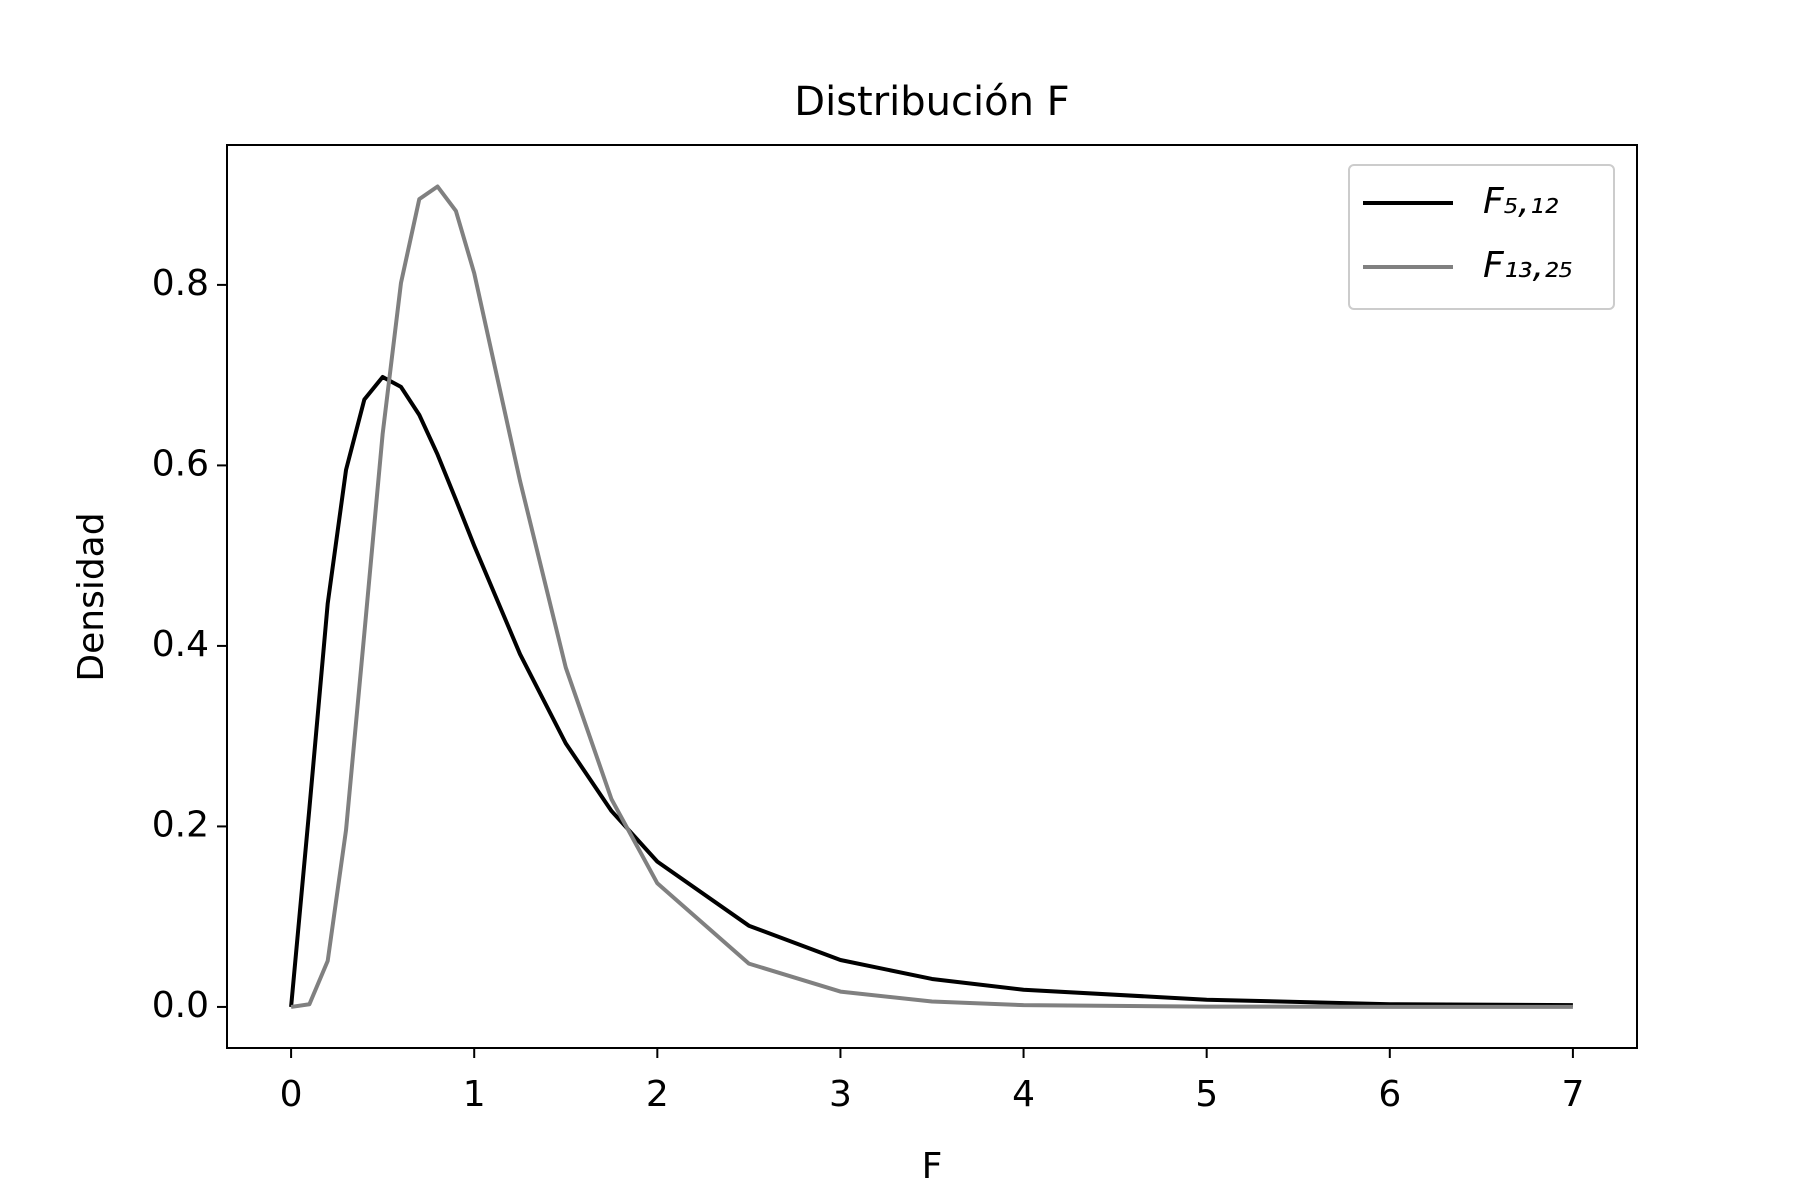 The image size is (1800, 1204). Describe the element at coordinates (657, 1094) in the screenshot. I see `x-tick-label: 2` at that location.